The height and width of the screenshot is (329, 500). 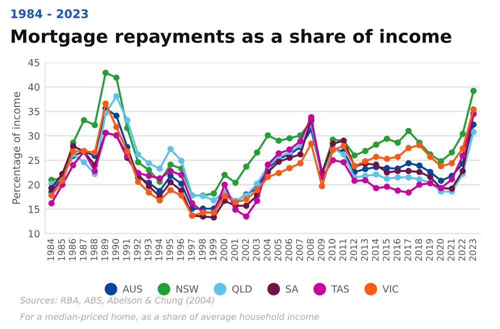 What do you see at coordinates (245, 250) in the screenshot?
I see `x-tick-label: 2002` at bounding box center [245, 250].